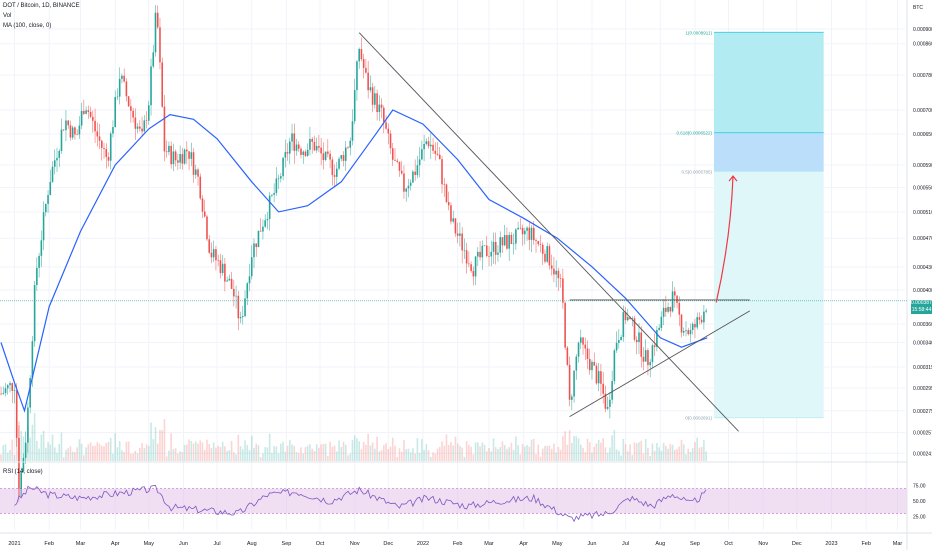  What do you see at coordinates (728, 544) in the screenshot?
I see `x-tick-label: Oct` at bounding box center [728, 544].